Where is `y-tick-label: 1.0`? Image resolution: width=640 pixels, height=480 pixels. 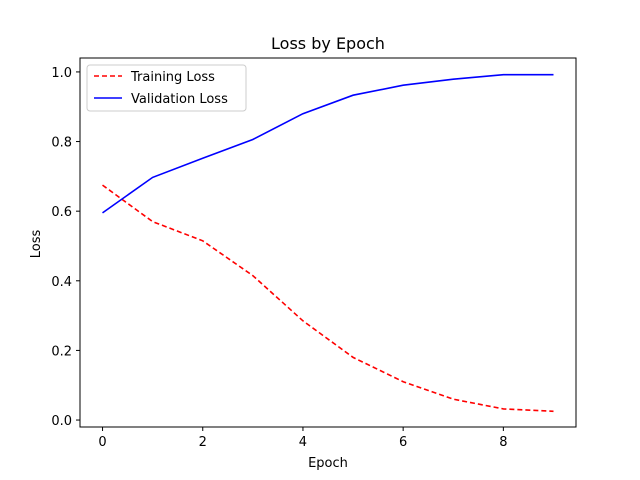 y-tick-label: 1.0 is located at coordinates (61, 73).